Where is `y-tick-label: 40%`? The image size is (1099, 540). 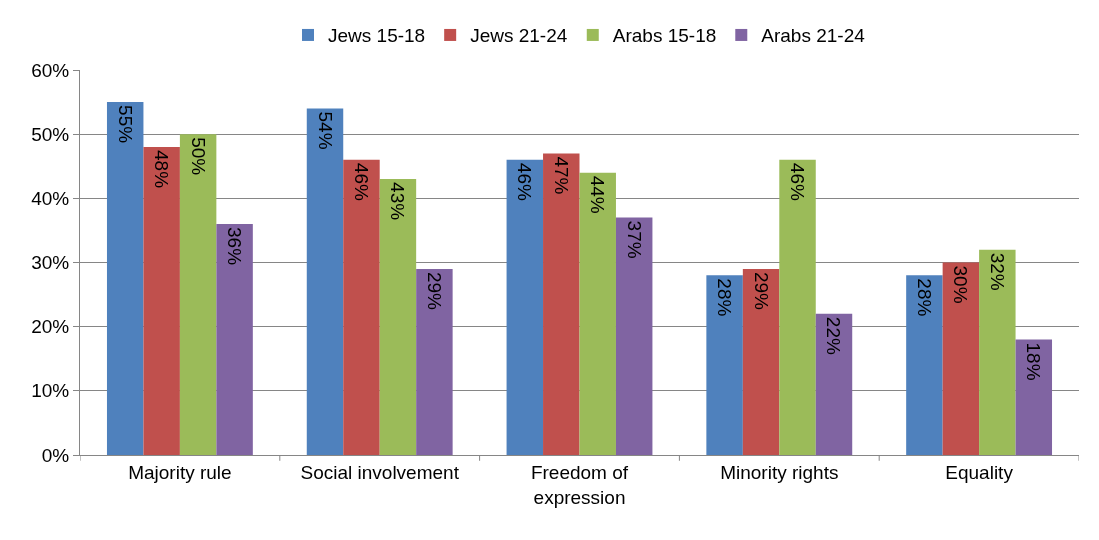 y-tick-label: 40% is located at coordinates (50, 198).